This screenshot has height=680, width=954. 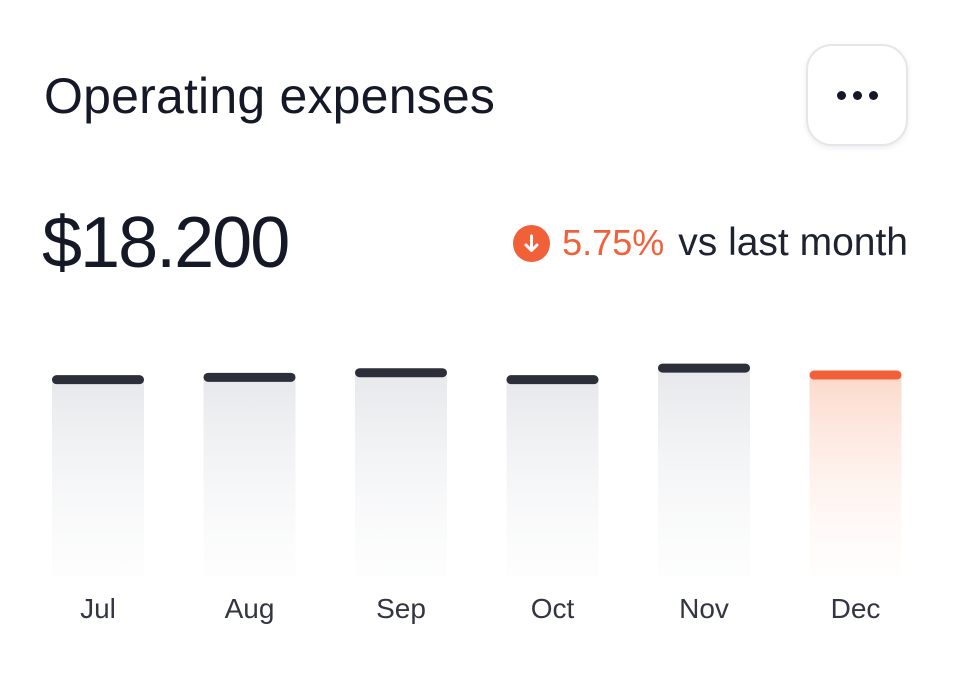 I want to click on card-title: Operating expenses, so click(x=270, y=96).